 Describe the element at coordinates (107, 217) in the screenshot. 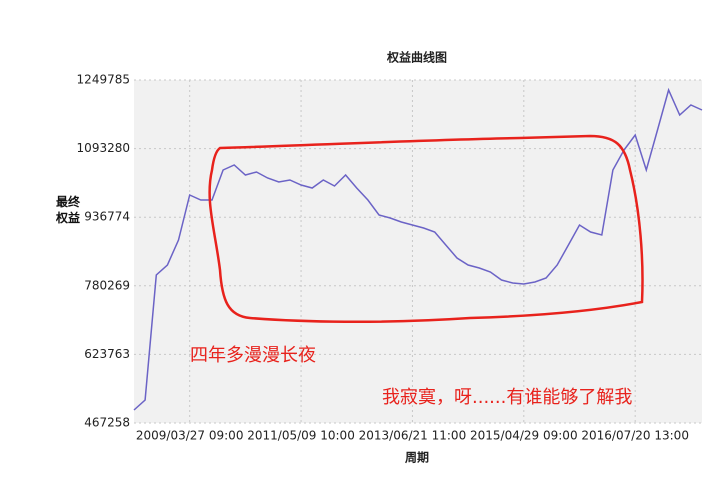

I see `y-tick-label: 936774` at that location.